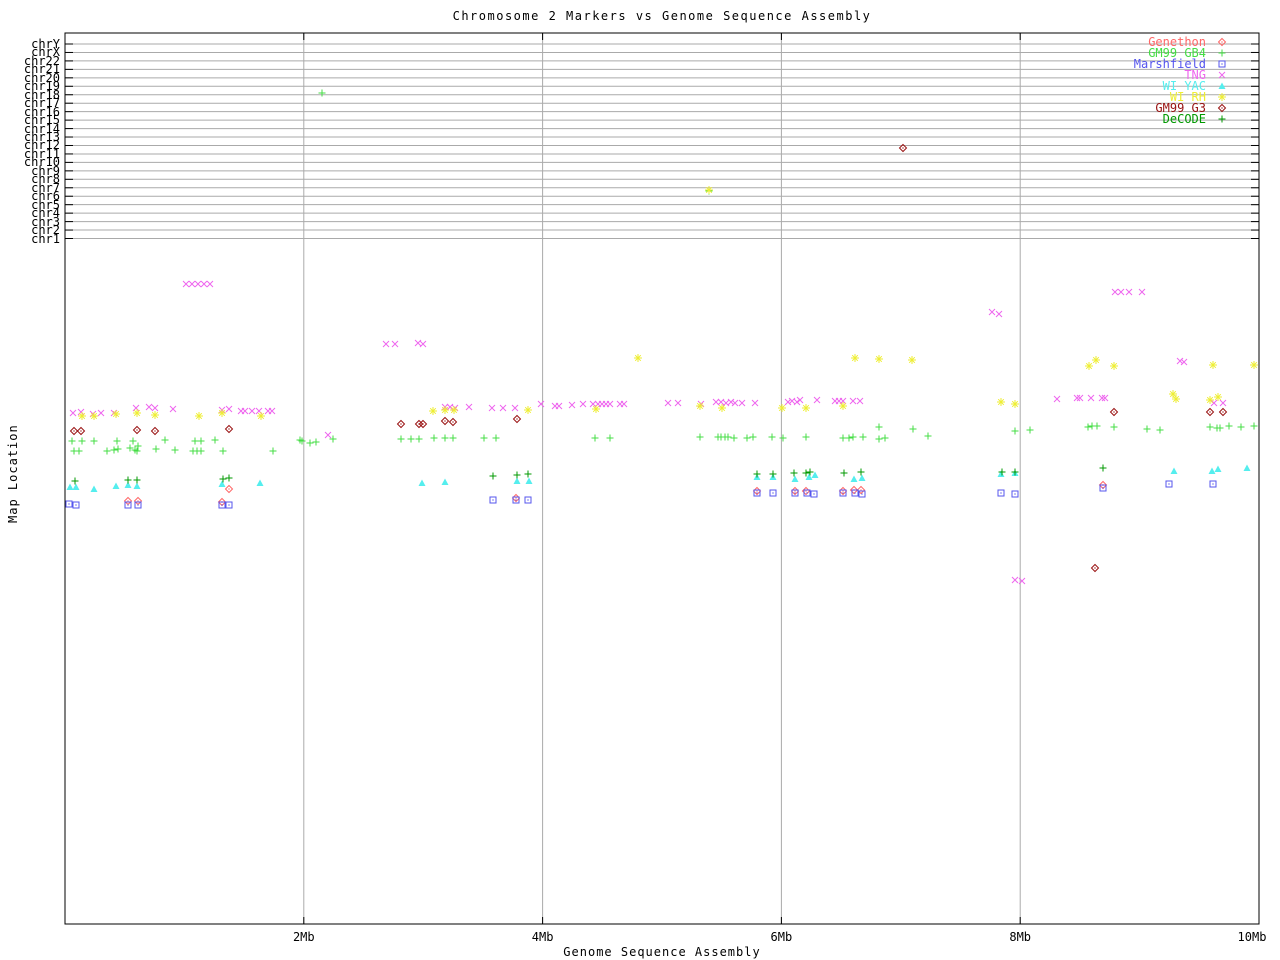 This screenshot has height=960, width=1280. What do you see at coordinates (1184, 86) in the screenshot?
I see `legend-item: WI YAC` at bounding box center [1184, 86].